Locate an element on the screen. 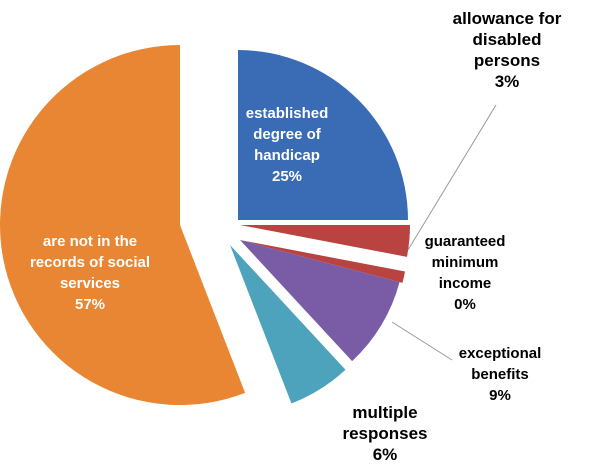  label-multiple-responses: multiple responses 6% is located at coordinates (384, 433).